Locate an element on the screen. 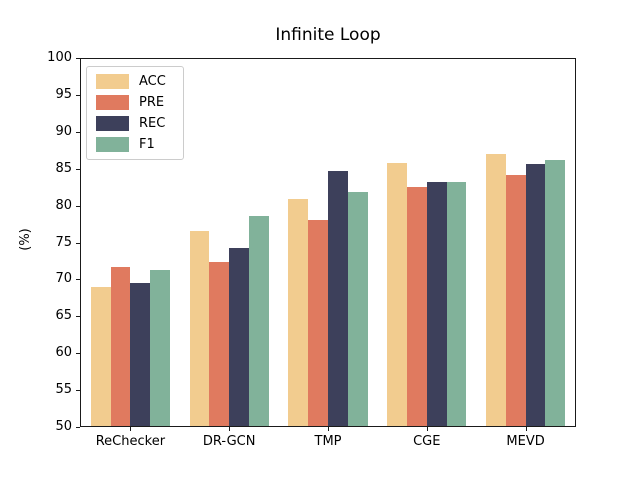  legend-item-rec: REC is located at coordinates (134, 123).